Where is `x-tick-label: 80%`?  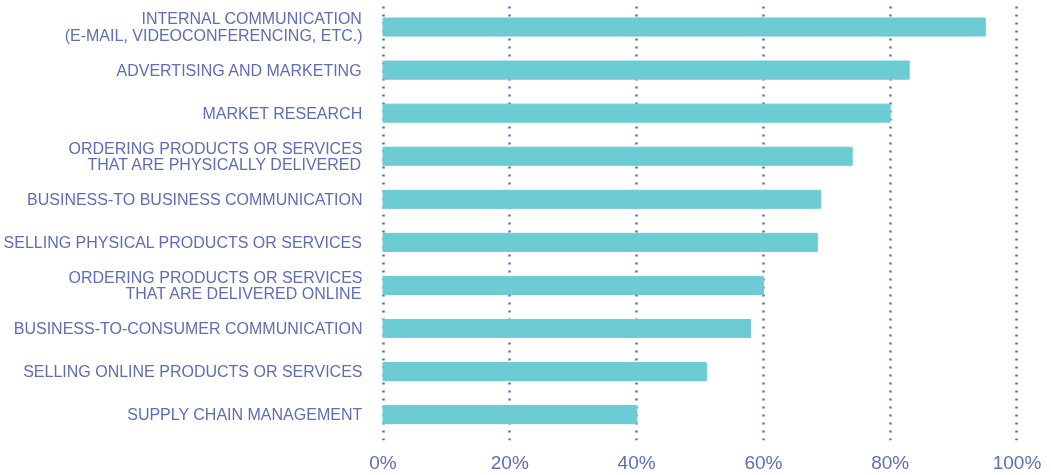 x-tick-label: 80% is located at coordinates (890, 462).